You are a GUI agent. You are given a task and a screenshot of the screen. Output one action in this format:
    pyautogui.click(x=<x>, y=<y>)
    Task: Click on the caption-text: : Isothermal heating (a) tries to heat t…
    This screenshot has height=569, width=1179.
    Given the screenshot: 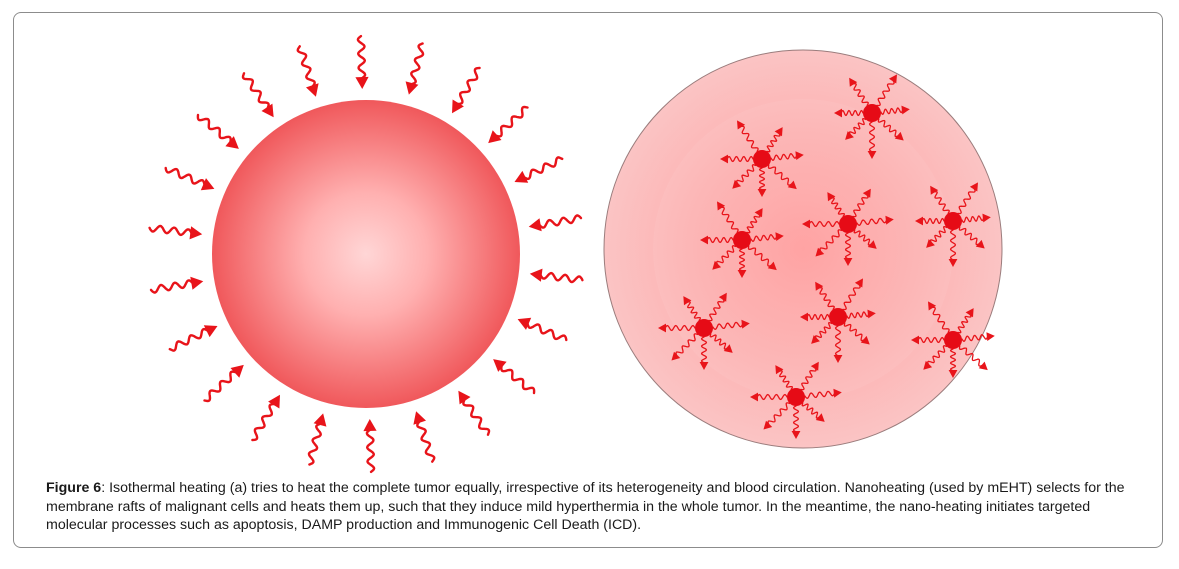 What is the action you would take?
    pyautogui.click(x=585, y=506)
    